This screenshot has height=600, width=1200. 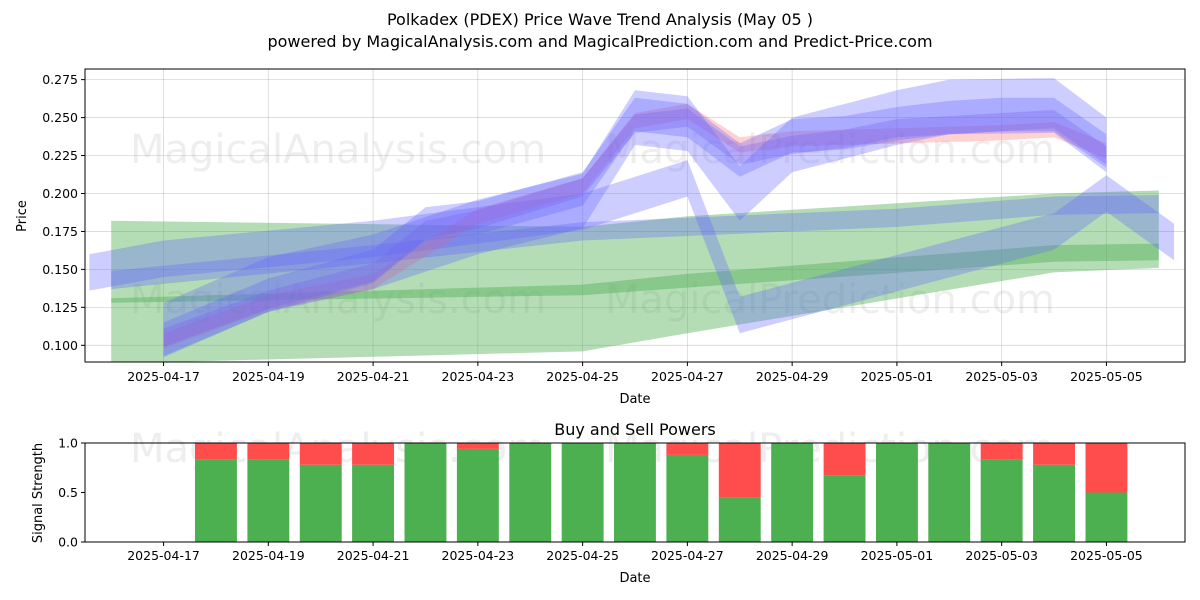 I want to click on y-tick-label: 0.5, so click(x=68, y=492).